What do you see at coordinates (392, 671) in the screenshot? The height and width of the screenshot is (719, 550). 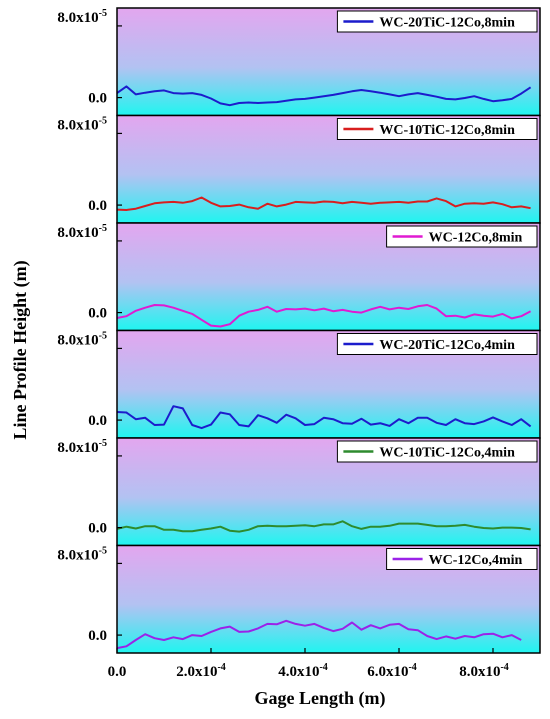 I see `x-tick-label: 6.0x10⁻⁴` at bounding box center [392, 671].